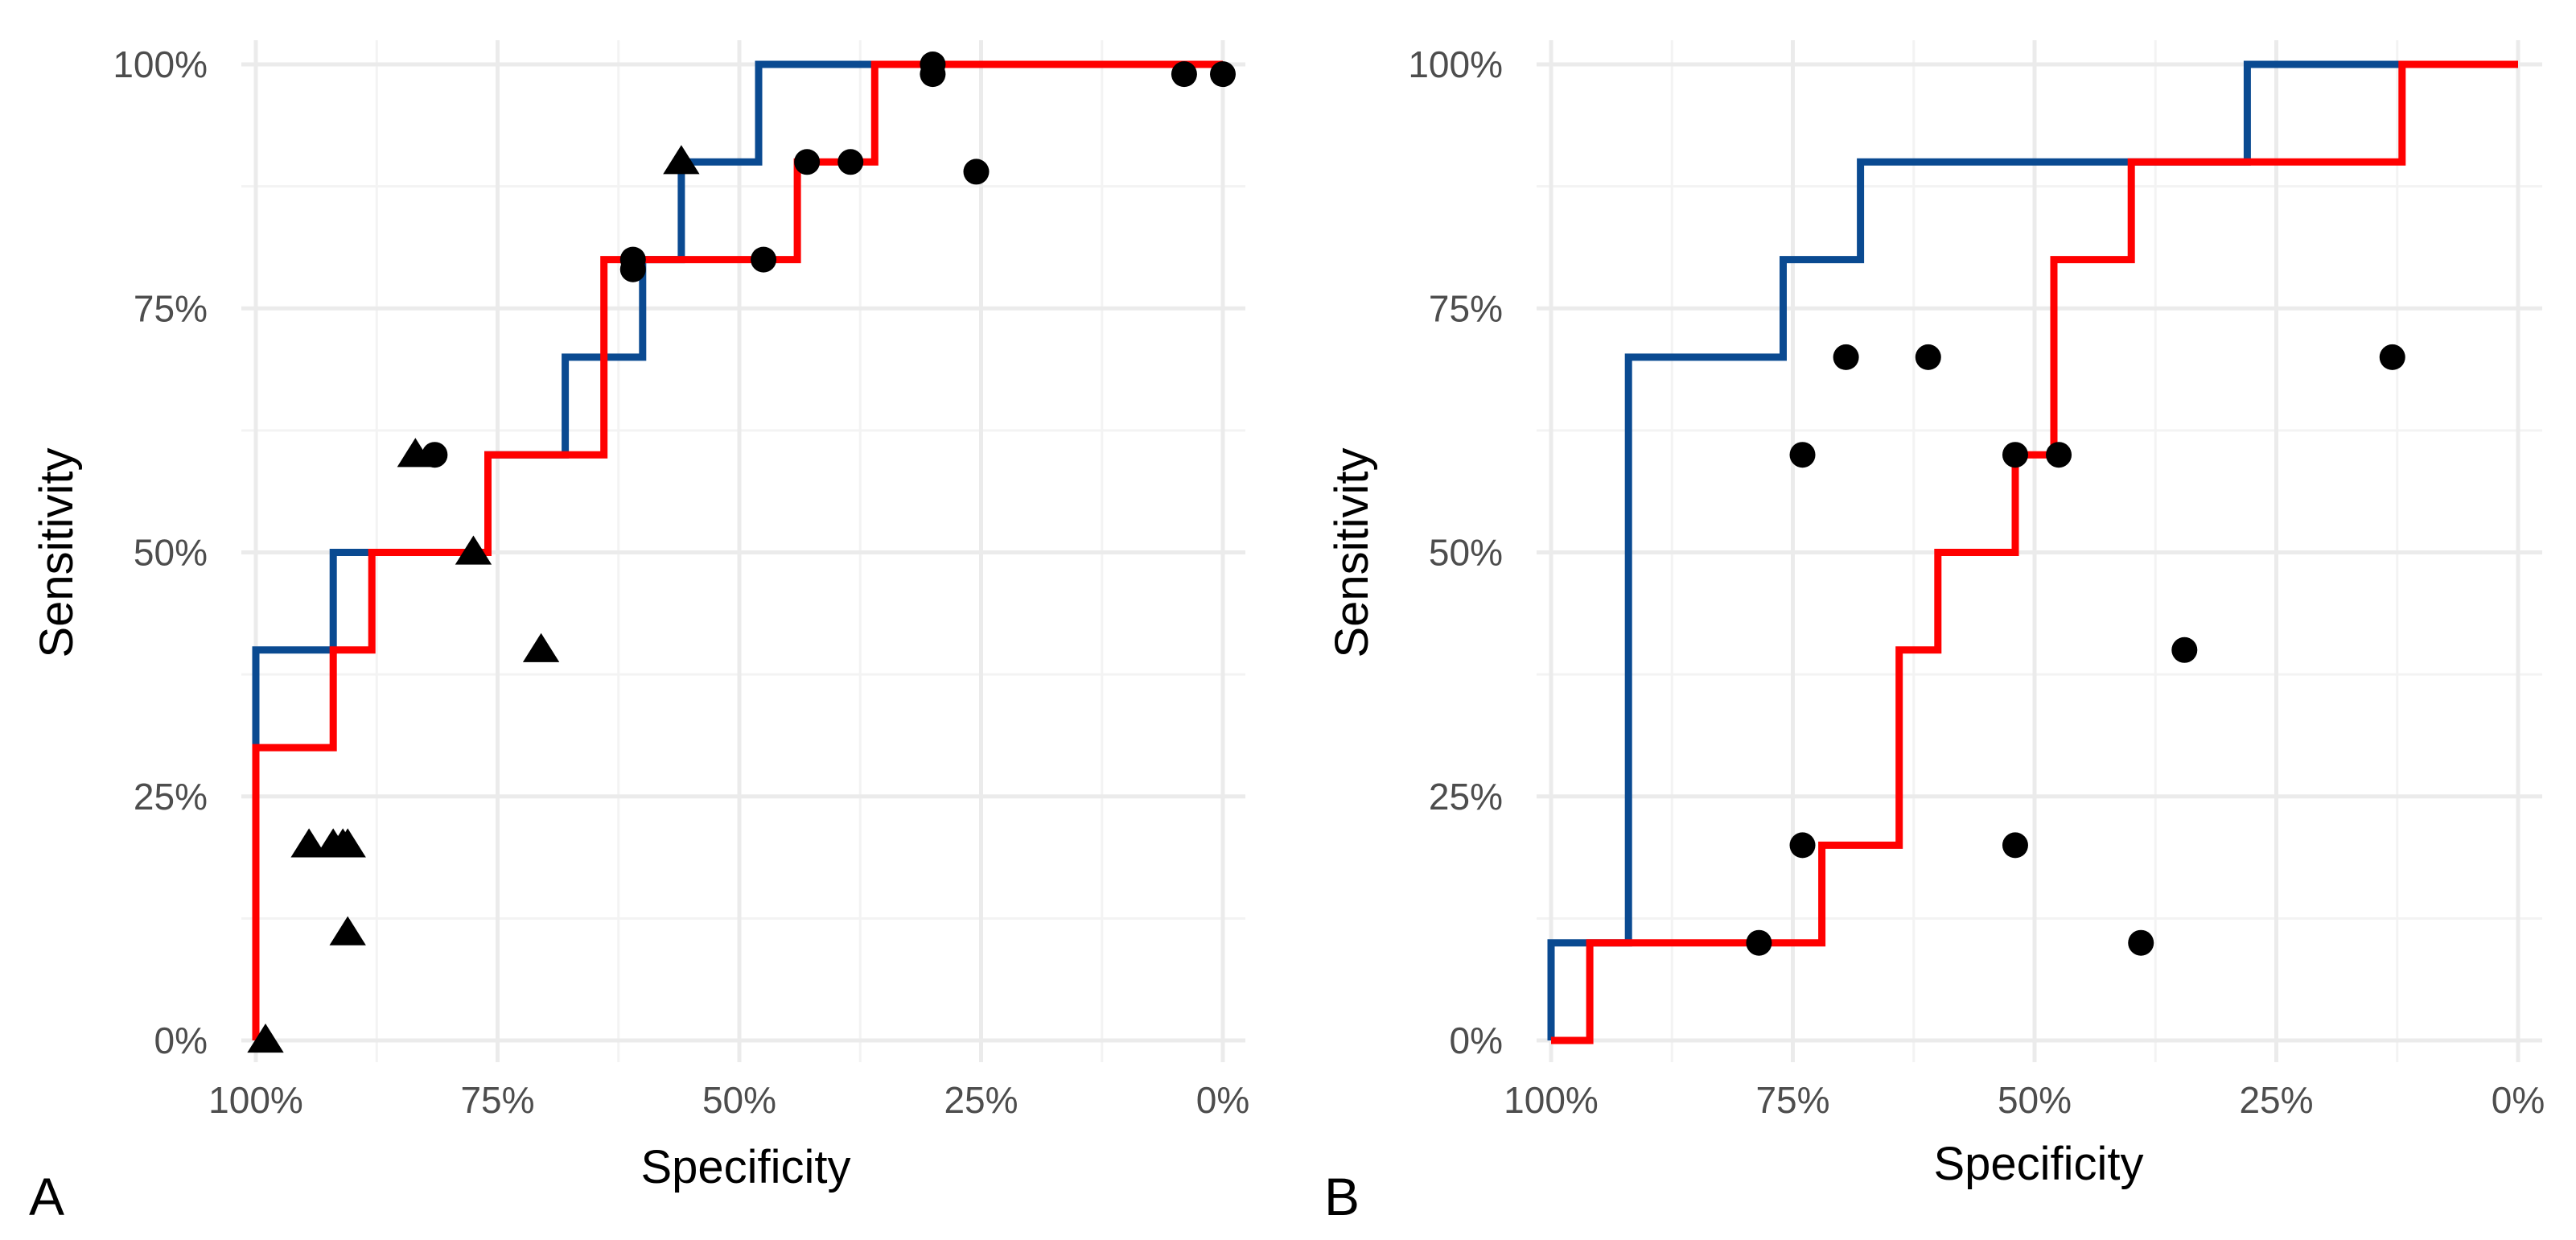 This screenshot has width=2576, height=1240. Describe the element at coordinates (1476, 1040) in the screenshot. I see `panel-b-y-tick-label: 0%` at that location.